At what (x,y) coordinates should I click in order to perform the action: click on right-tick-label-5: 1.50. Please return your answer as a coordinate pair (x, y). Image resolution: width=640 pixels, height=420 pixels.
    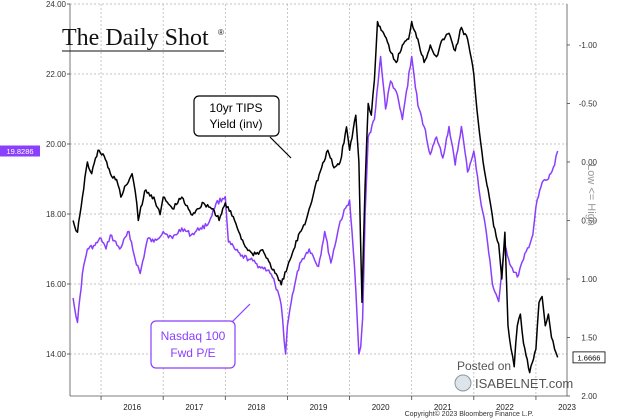
    Looking at the image, I should click on (589, 337).